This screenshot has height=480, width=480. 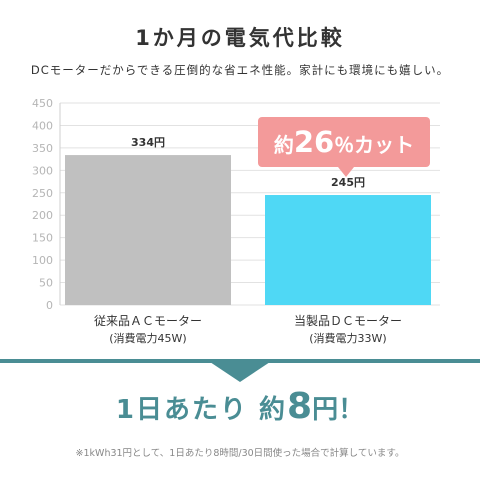 What do you see at coordinates (201, 410) in the screenshot?
I see `result-prefix: 1日あたり 約` at bounding box center [201, 410].